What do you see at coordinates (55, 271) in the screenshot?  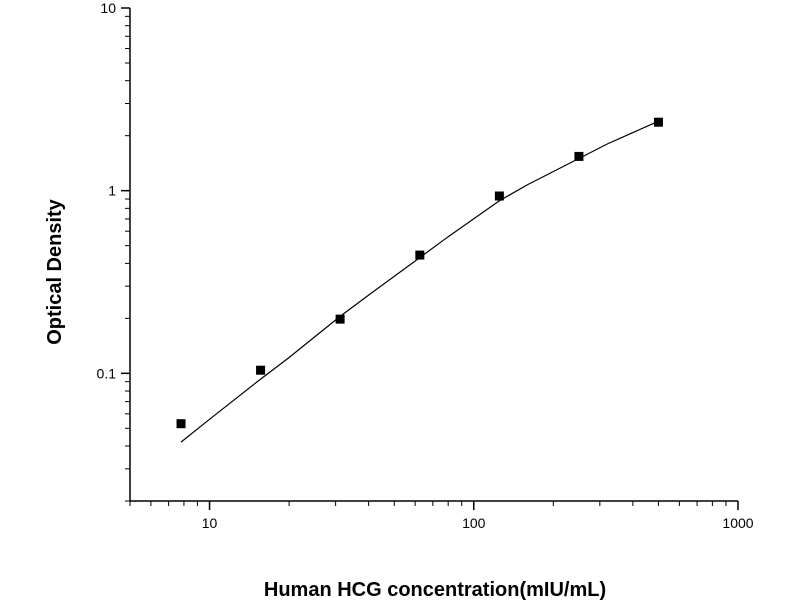 I see `y-axis-title: Optical Density` at bounding box center [55, 271].